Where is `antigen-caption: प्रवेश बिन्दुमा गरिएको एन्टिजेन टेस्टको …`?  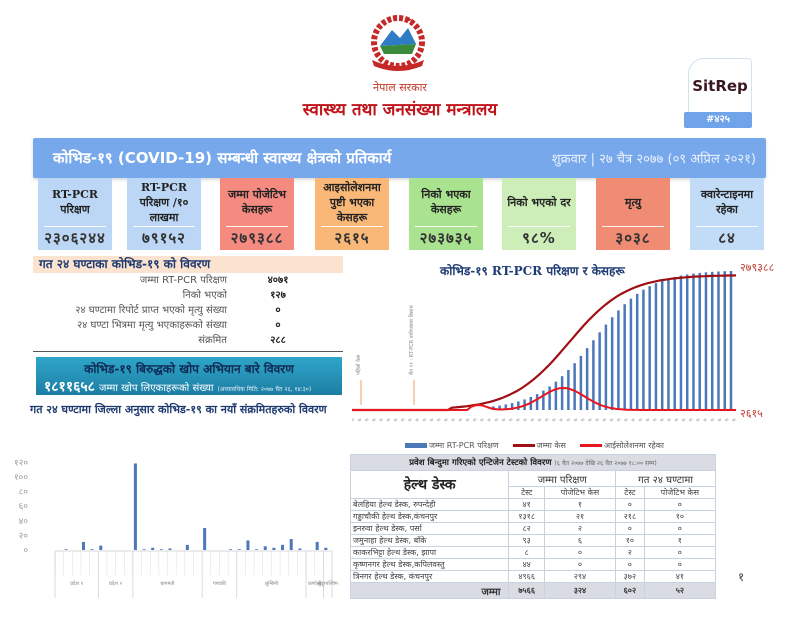 antigen-caption: प्रवेश बिन्दुमा गरिएको एन्टिजेन टेस्टको … is located at coordinates (533, 462).